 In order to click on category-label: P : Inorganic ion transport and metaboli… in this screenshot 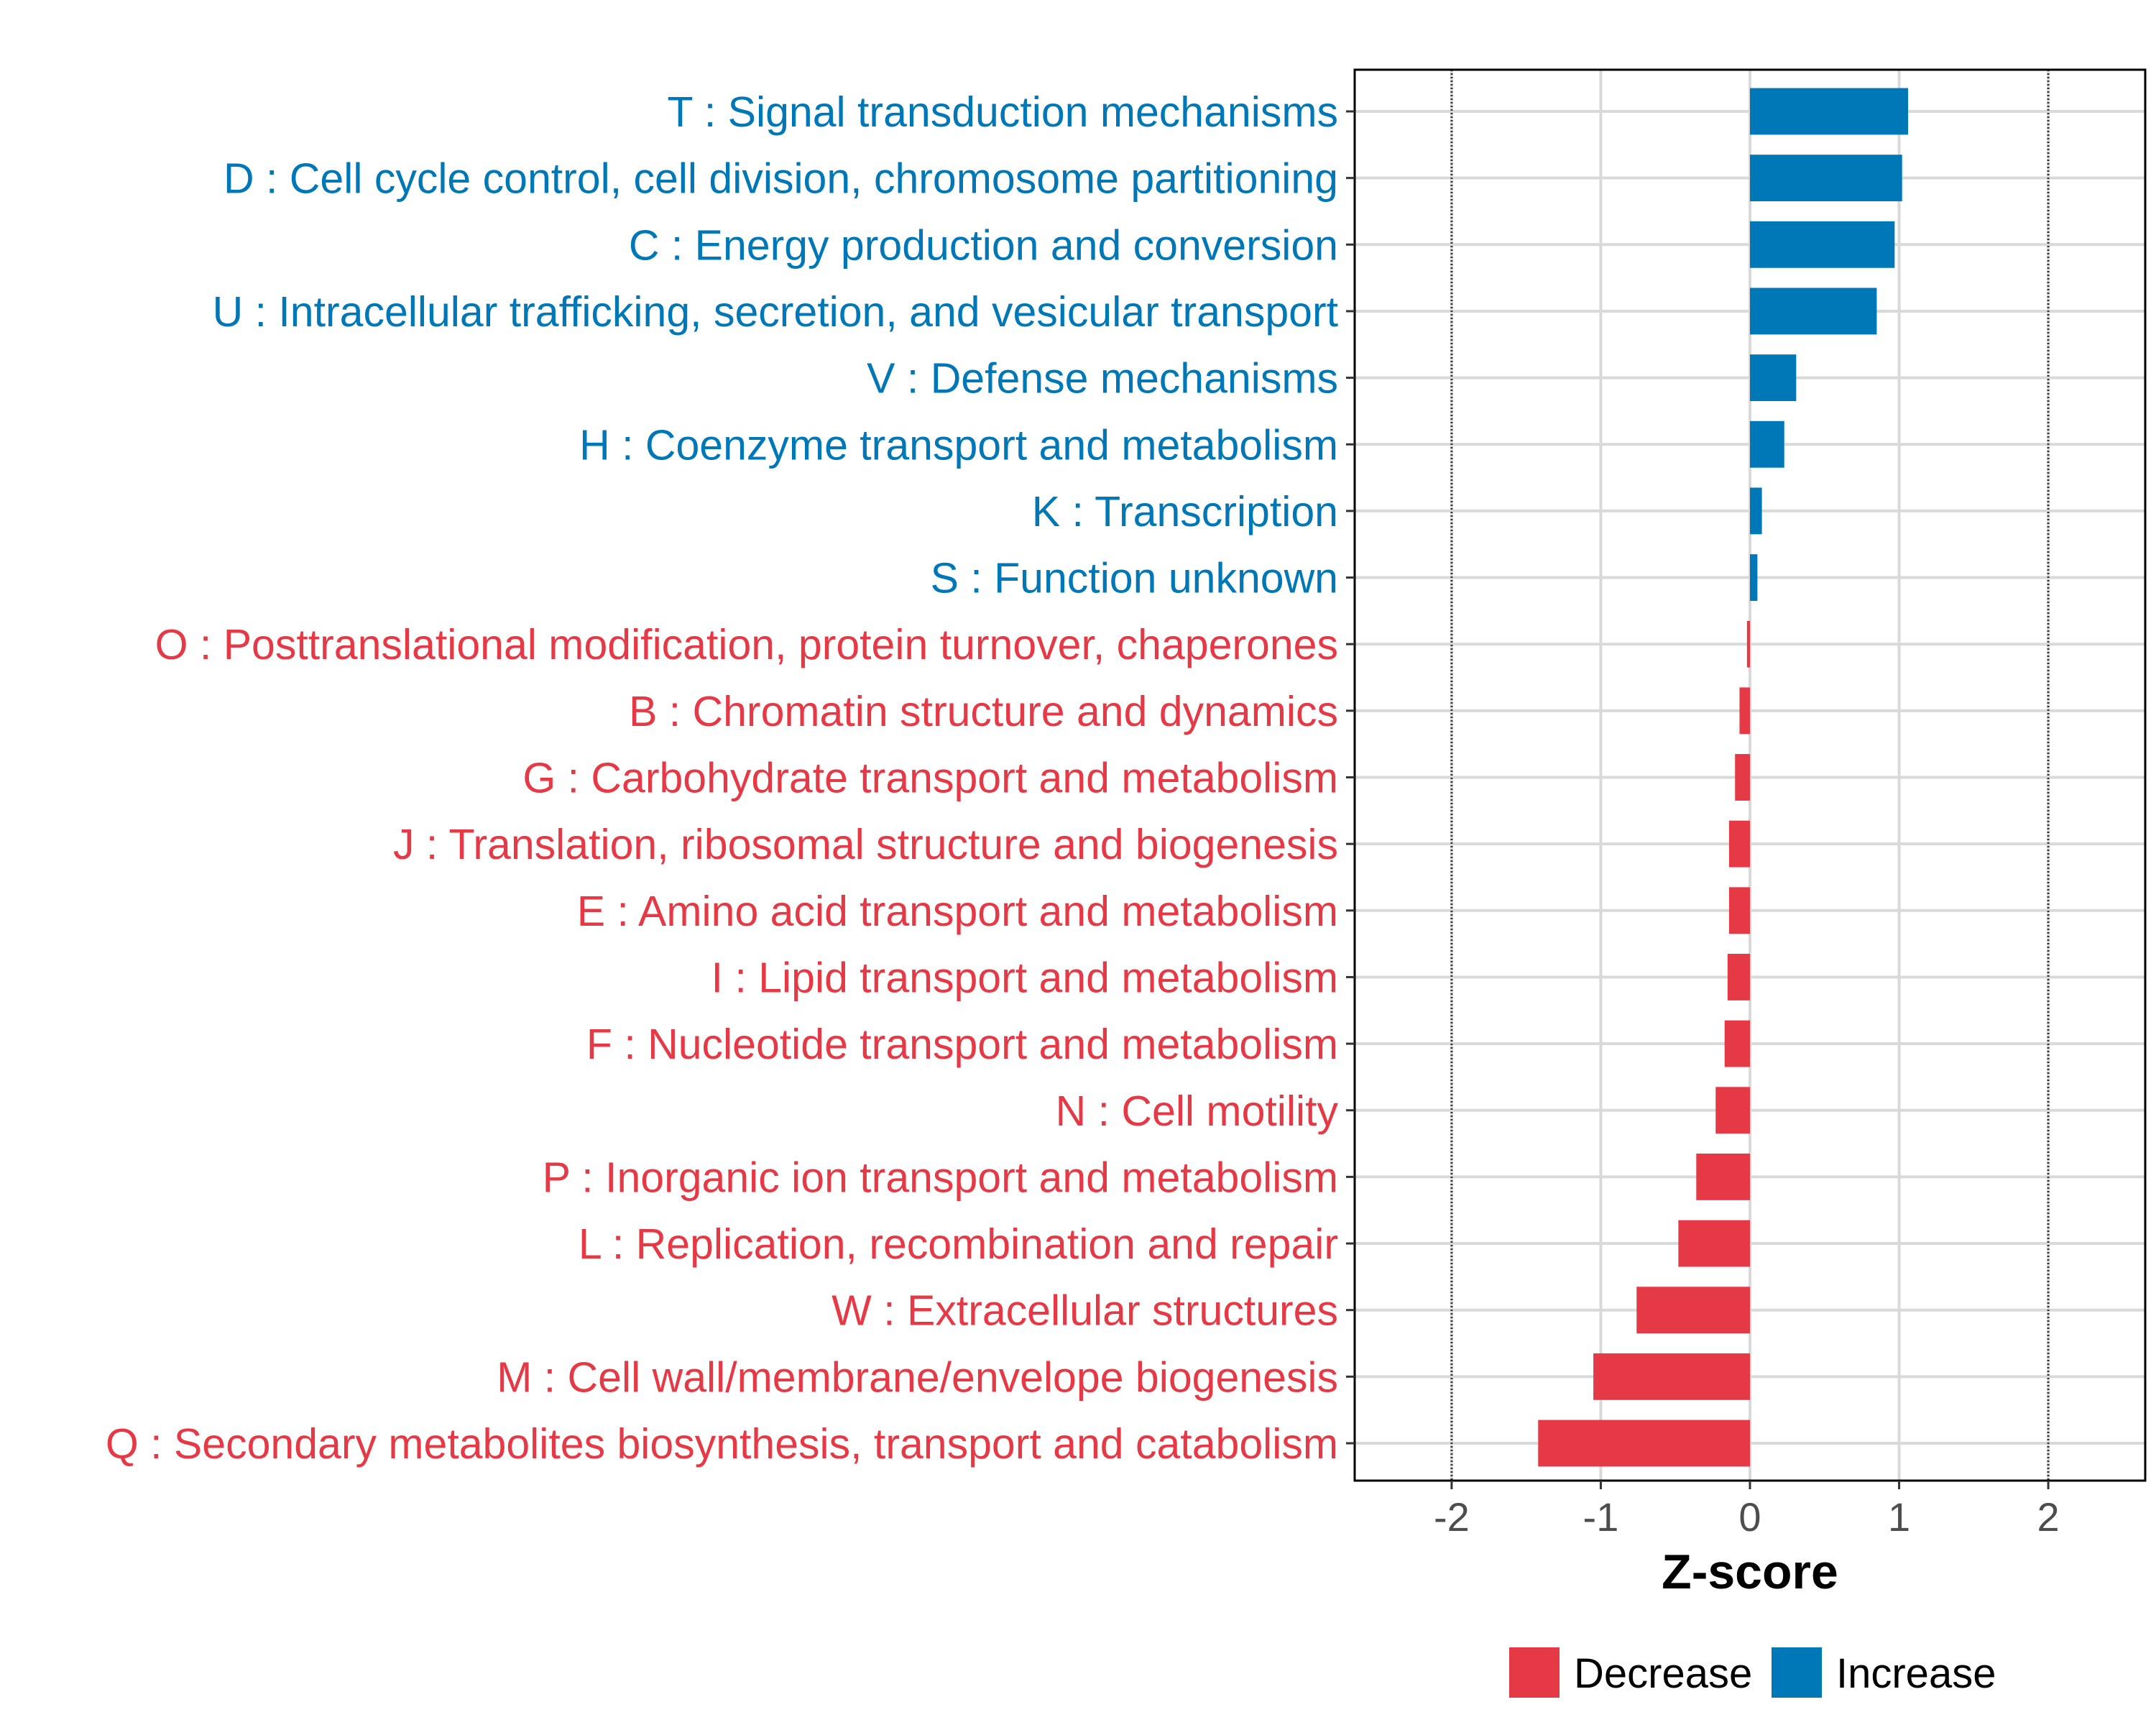, I will do `click(941, 1177)`.